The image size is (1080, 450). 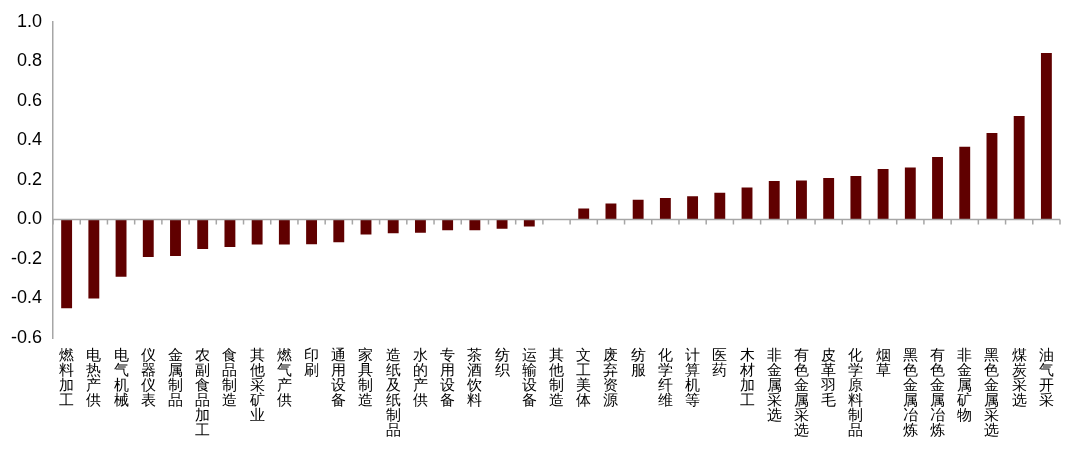 I want to click on x-tick-label: 仪器仪表, so click(x=148, y=378).